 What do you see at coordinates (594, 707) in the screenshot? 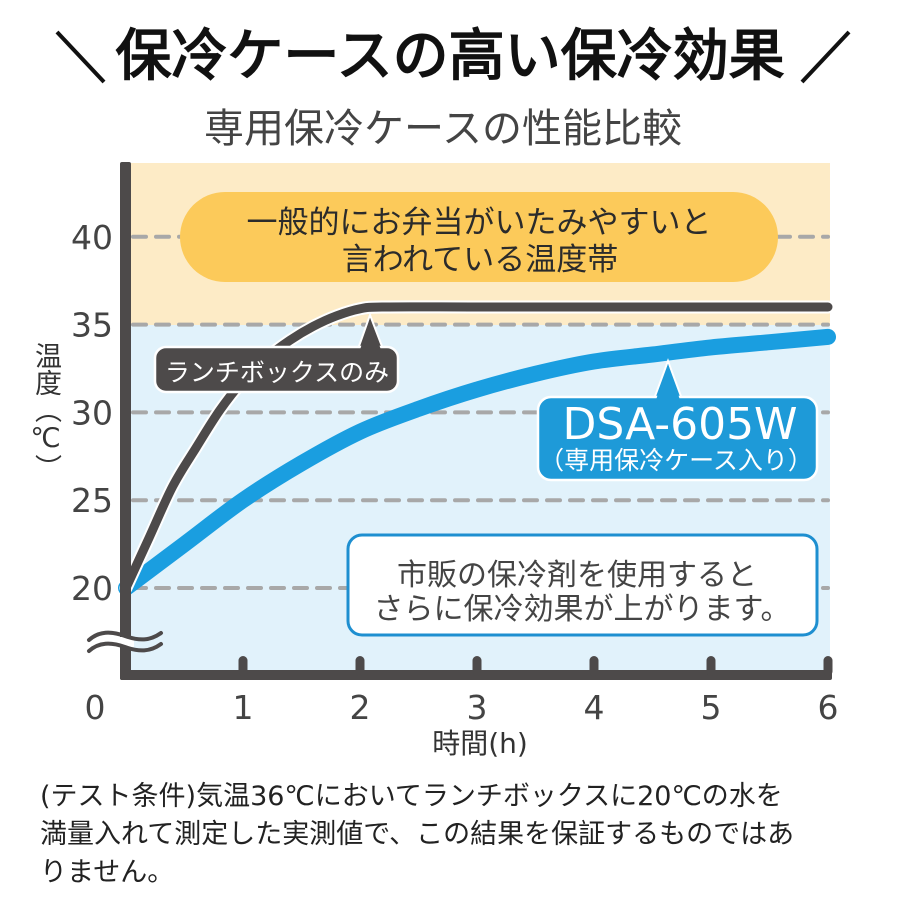
I see `x-tick-label: 4` at bounding box center [594, 707].